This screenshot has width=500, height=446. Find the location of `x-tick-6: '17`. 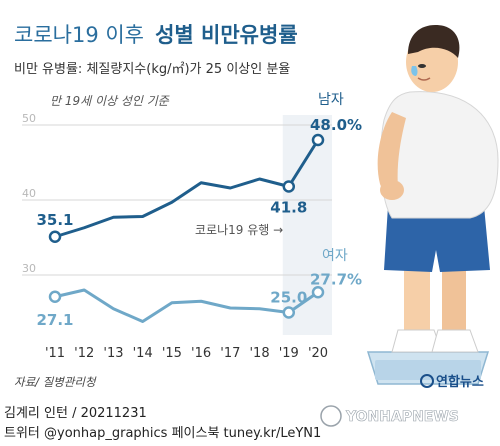

x-tick-6: '17 is located at coordinates (230, 353).